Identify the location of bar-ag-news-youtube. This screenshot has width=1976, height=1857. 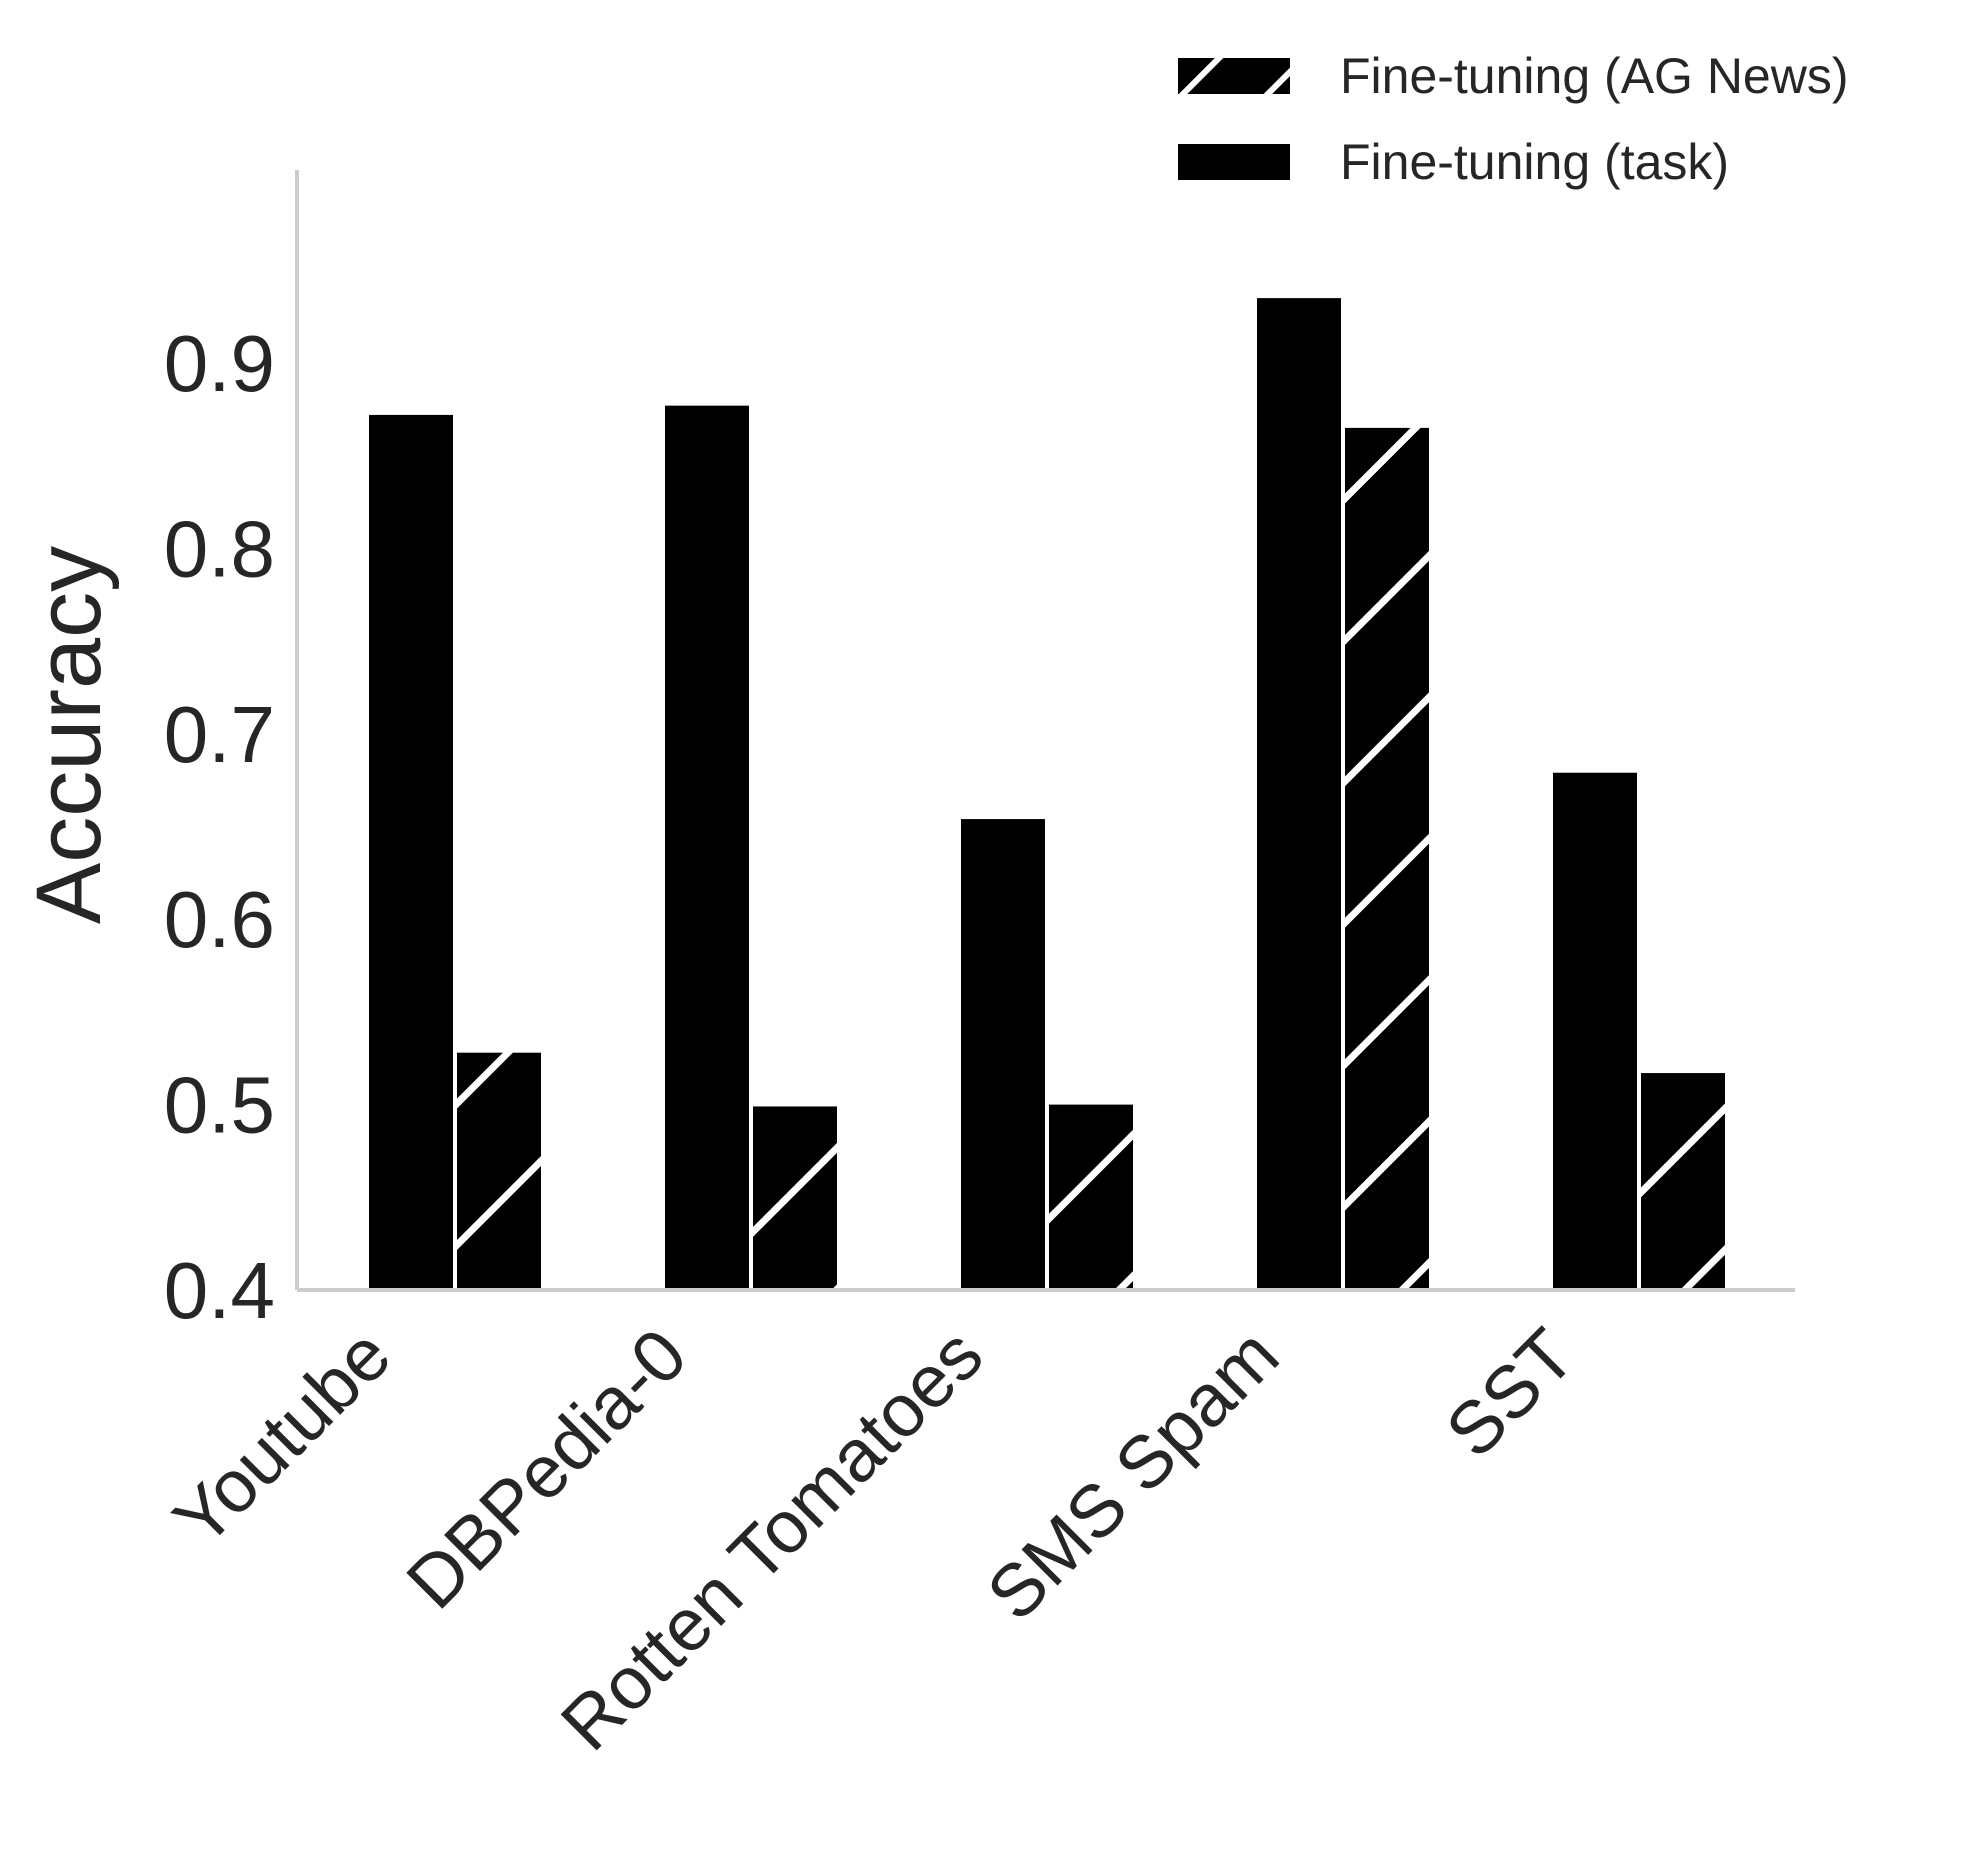
(499, 1171).